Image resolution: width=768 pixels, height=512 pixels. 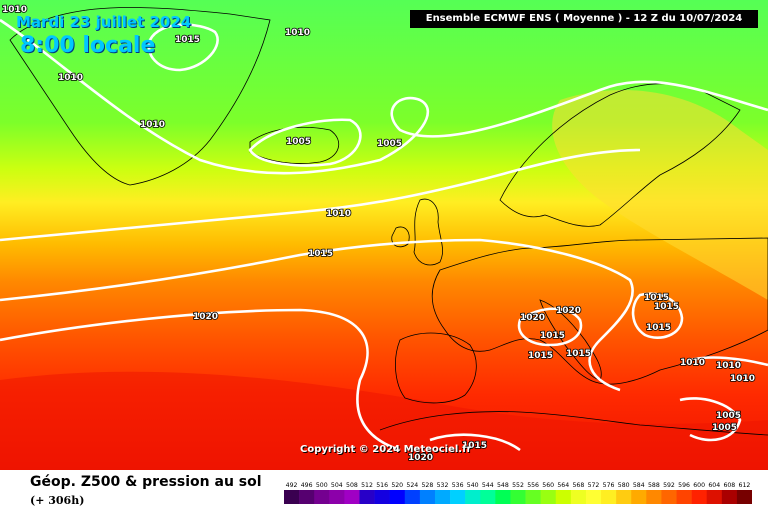 What do you see at coordinates (57, 500) in the screenshot?
I see `lead-time-label: (+ 306h)` at bounding box center [57, 500].